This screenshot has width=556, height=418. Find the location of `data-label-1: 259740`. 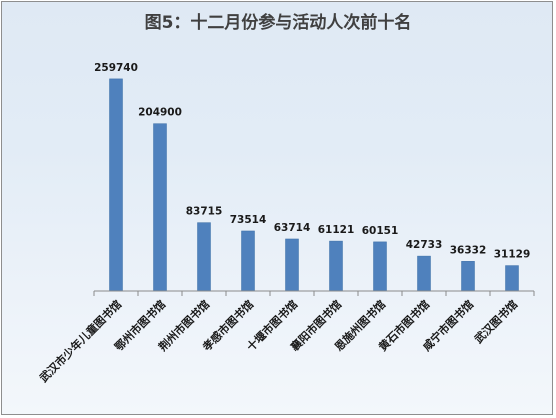

data-label-1: 259740 is located at coordinates (116, 68).